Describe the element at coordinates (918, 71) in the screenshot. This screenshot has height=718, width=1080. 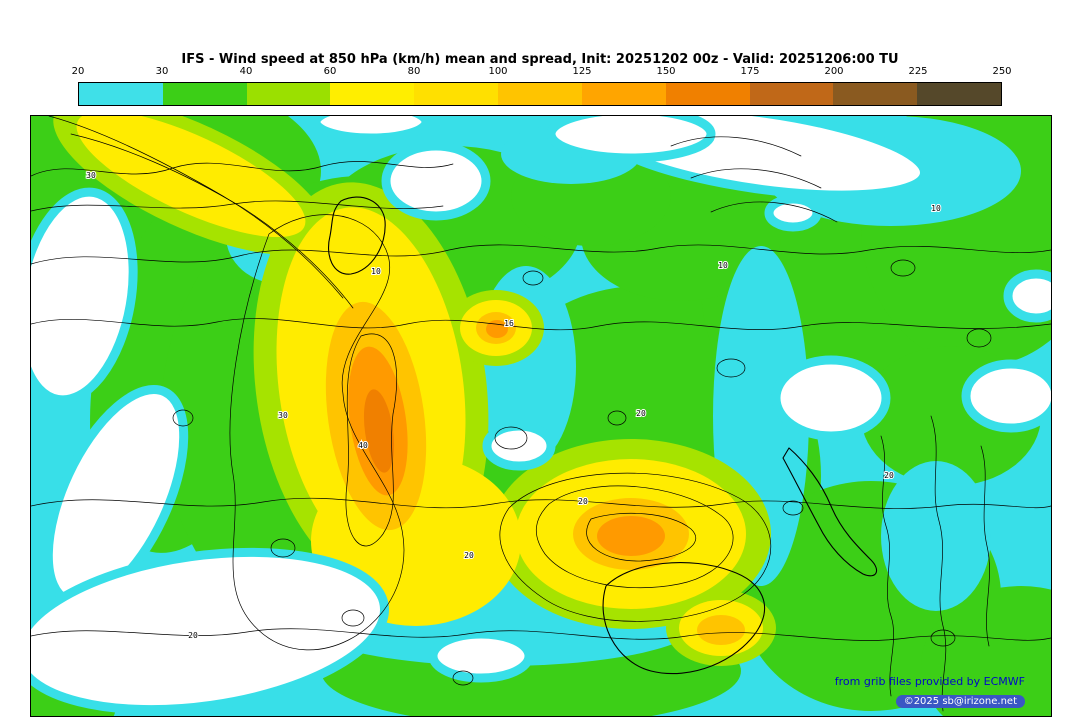
I see `colorbar-tick-label: 225` at that location.